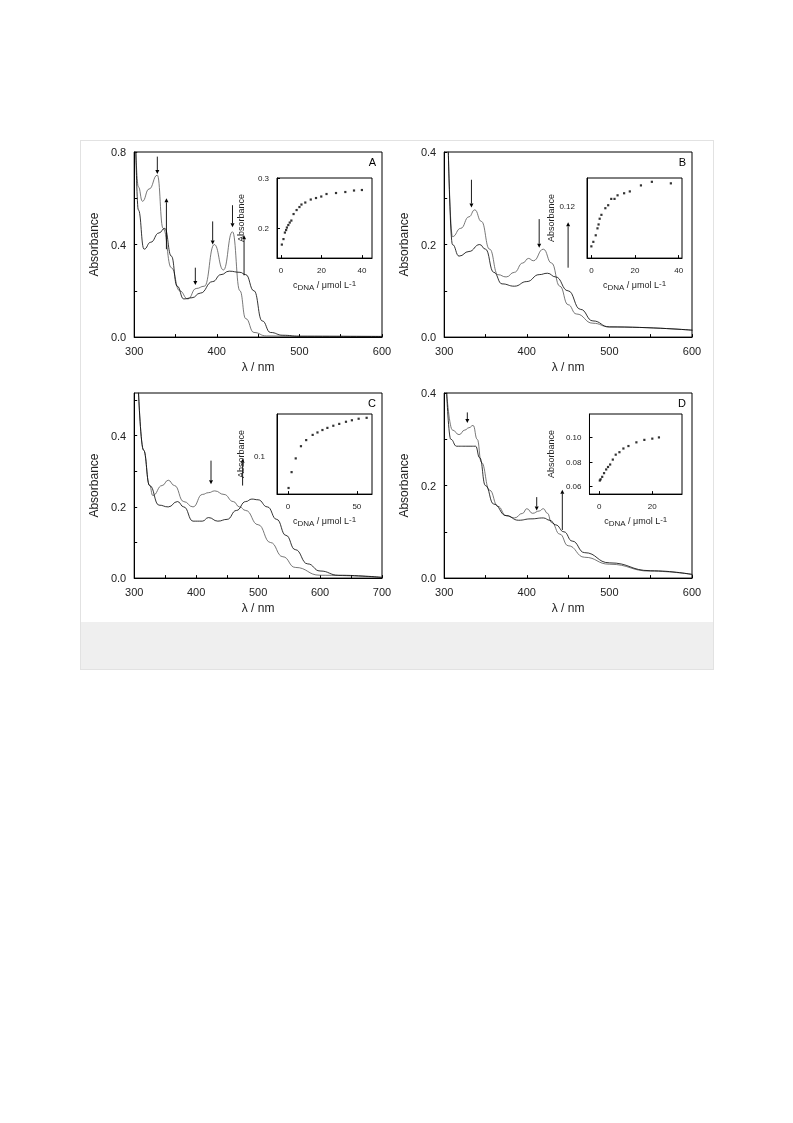 The image size is (793, 1123). What do you see at coordinates (372, 161) in the screenshot?
I see `annotation: A` at bounding box center [372, 161].